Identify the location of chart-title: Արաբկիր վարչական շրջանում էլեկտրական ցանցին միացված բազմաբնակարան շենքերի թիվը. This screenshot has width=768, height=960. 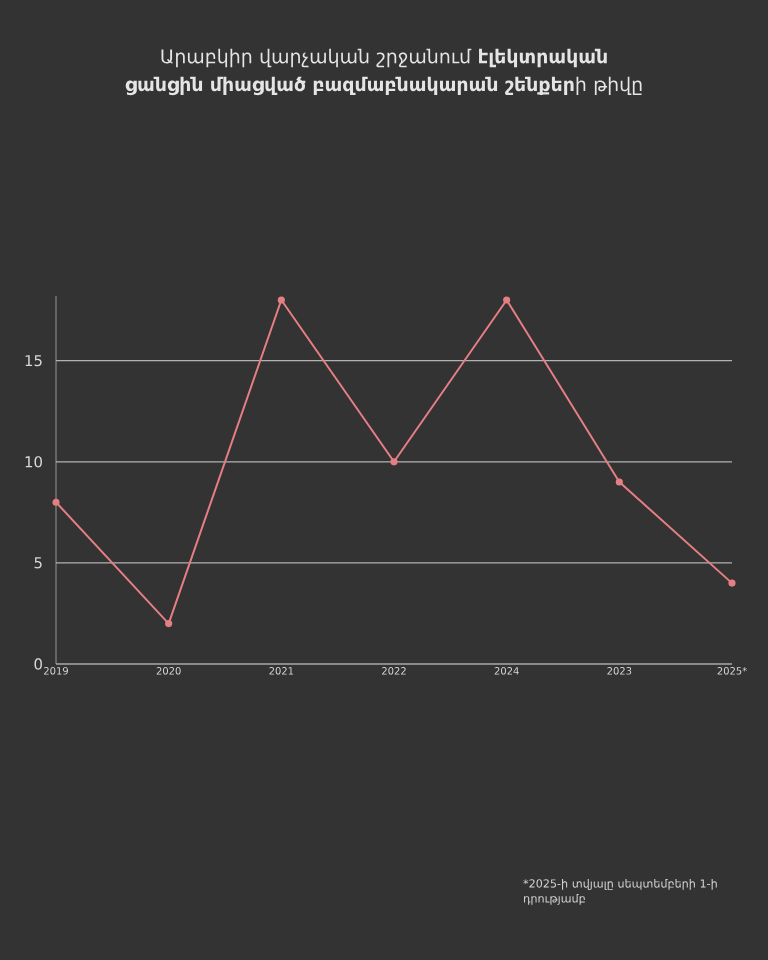
(383, 72).